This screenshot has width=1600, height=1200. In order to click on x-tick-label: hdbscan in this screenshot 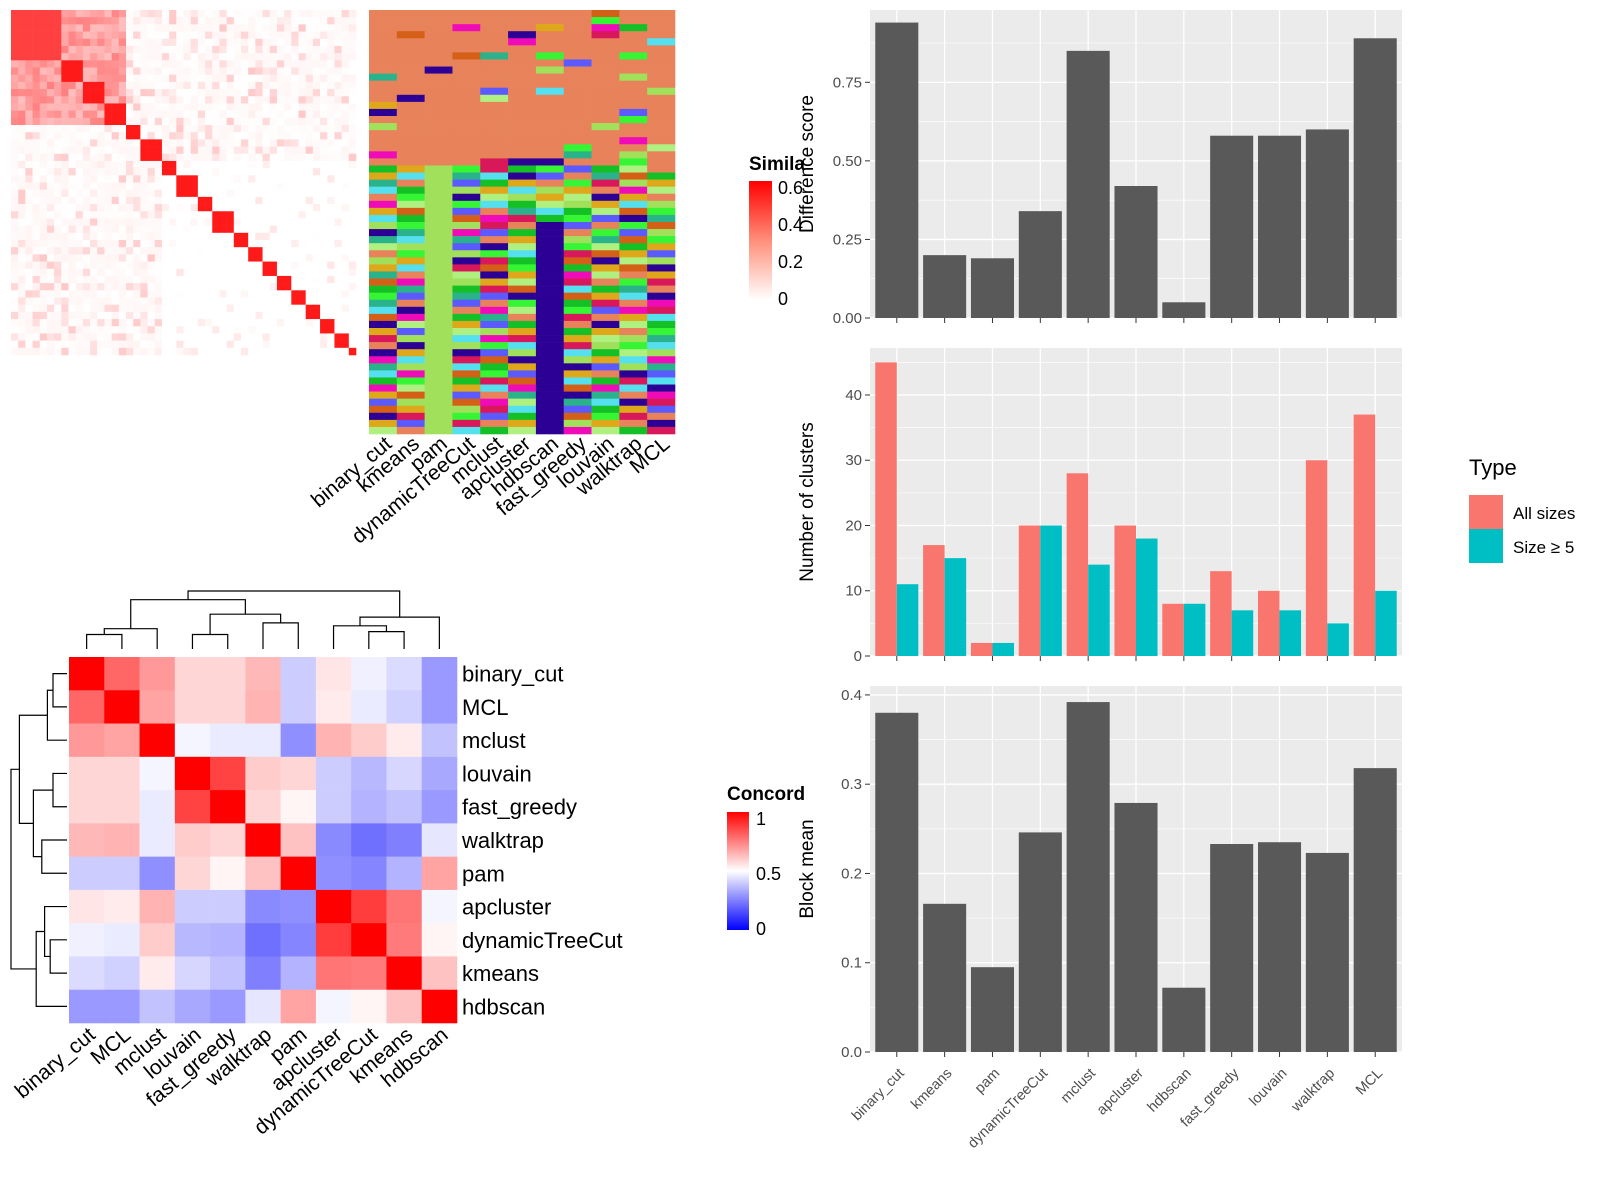, I will do `click(1170, 1091)`.